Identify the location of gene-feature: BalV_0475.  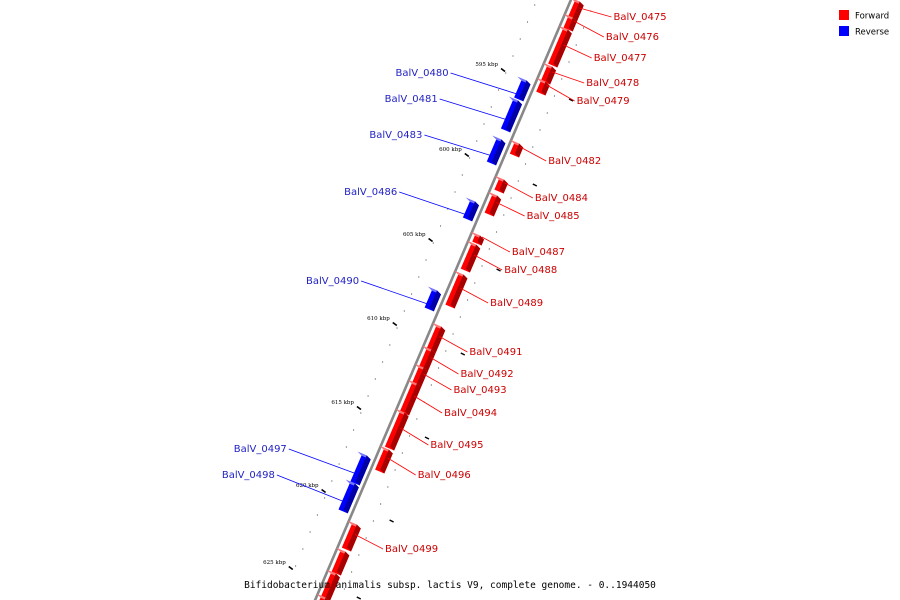
(617, 11).